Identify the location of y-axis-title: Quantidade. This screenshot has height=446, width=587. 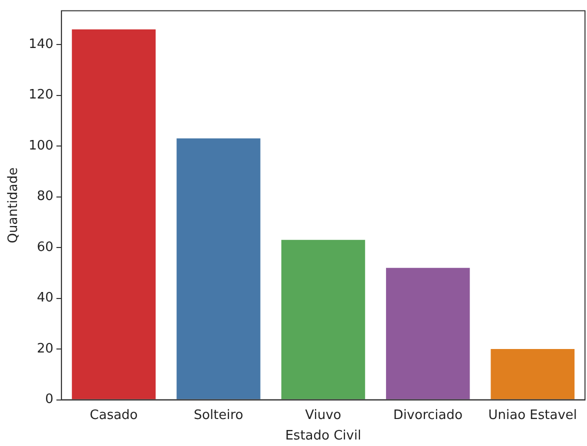
(14, 205).